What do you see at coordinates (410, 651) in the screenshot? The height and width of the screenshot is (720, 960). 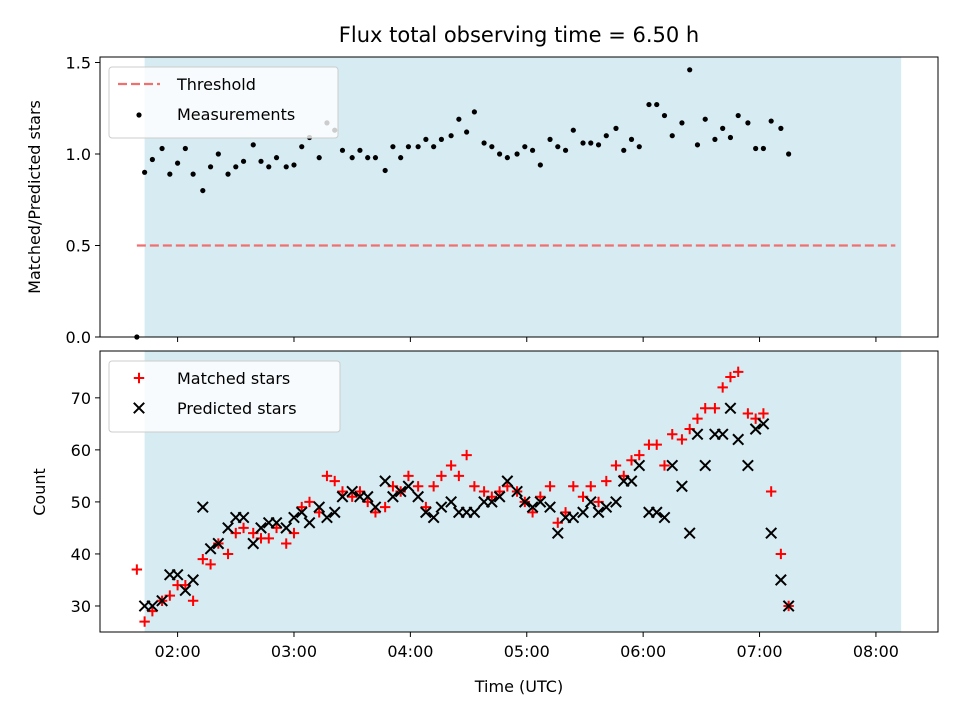 I see `x-tick-label: 04:00` at bounding box center [410, 651].